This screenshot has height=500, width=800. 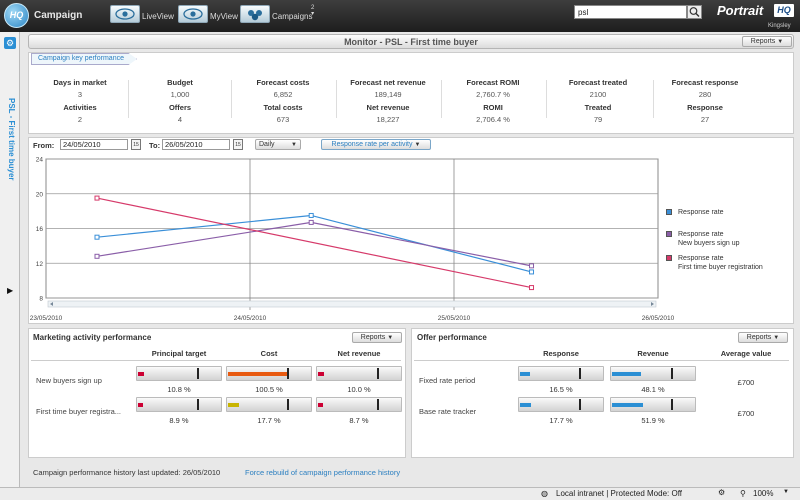 What do you see at coordinates (155, 145) in the screenshot?
I see `to-label: To:` at bounding box center [155, 145].